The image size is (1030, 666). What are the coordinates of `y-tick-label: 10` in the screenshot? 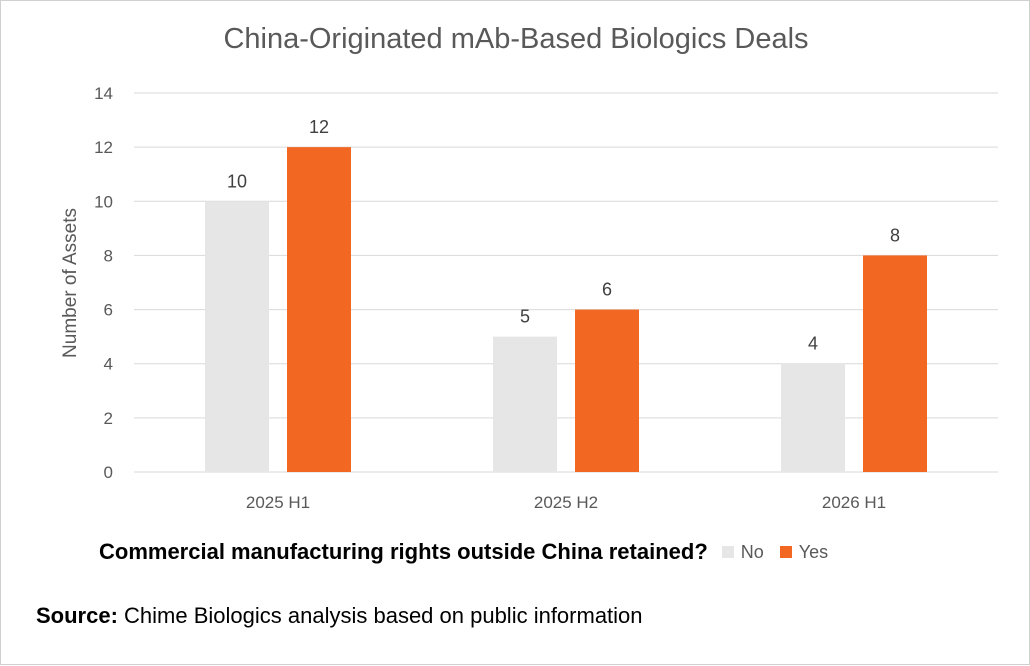 It's located at (103, 201).